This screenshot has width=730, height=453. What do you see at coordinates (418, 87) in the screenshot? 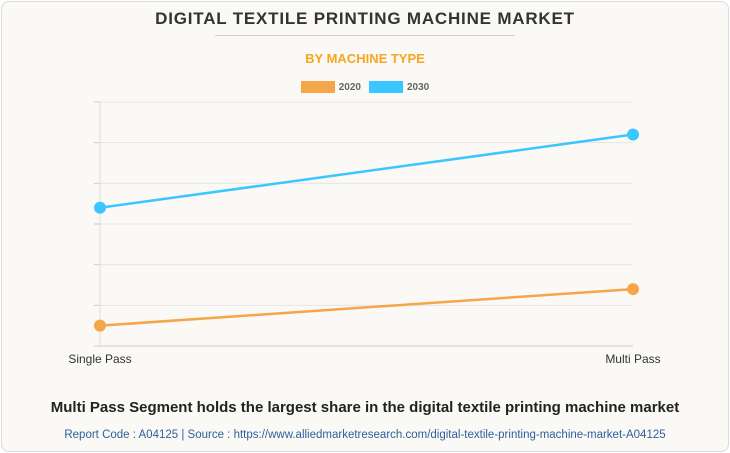
I see `legend-label-2030: 2030` at bounding box center [418, 87].